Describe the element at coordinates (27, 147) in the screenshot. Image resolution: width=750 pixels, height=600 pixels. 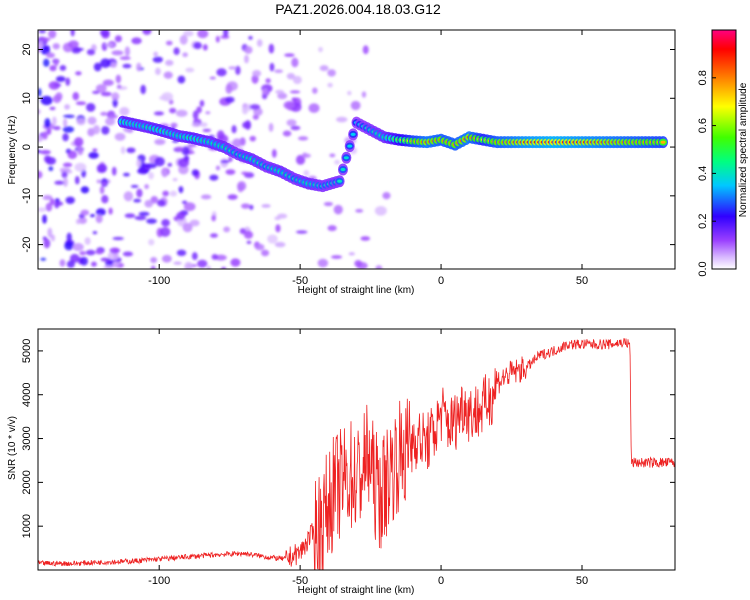
I see `y-tick-label: 0` at that location.